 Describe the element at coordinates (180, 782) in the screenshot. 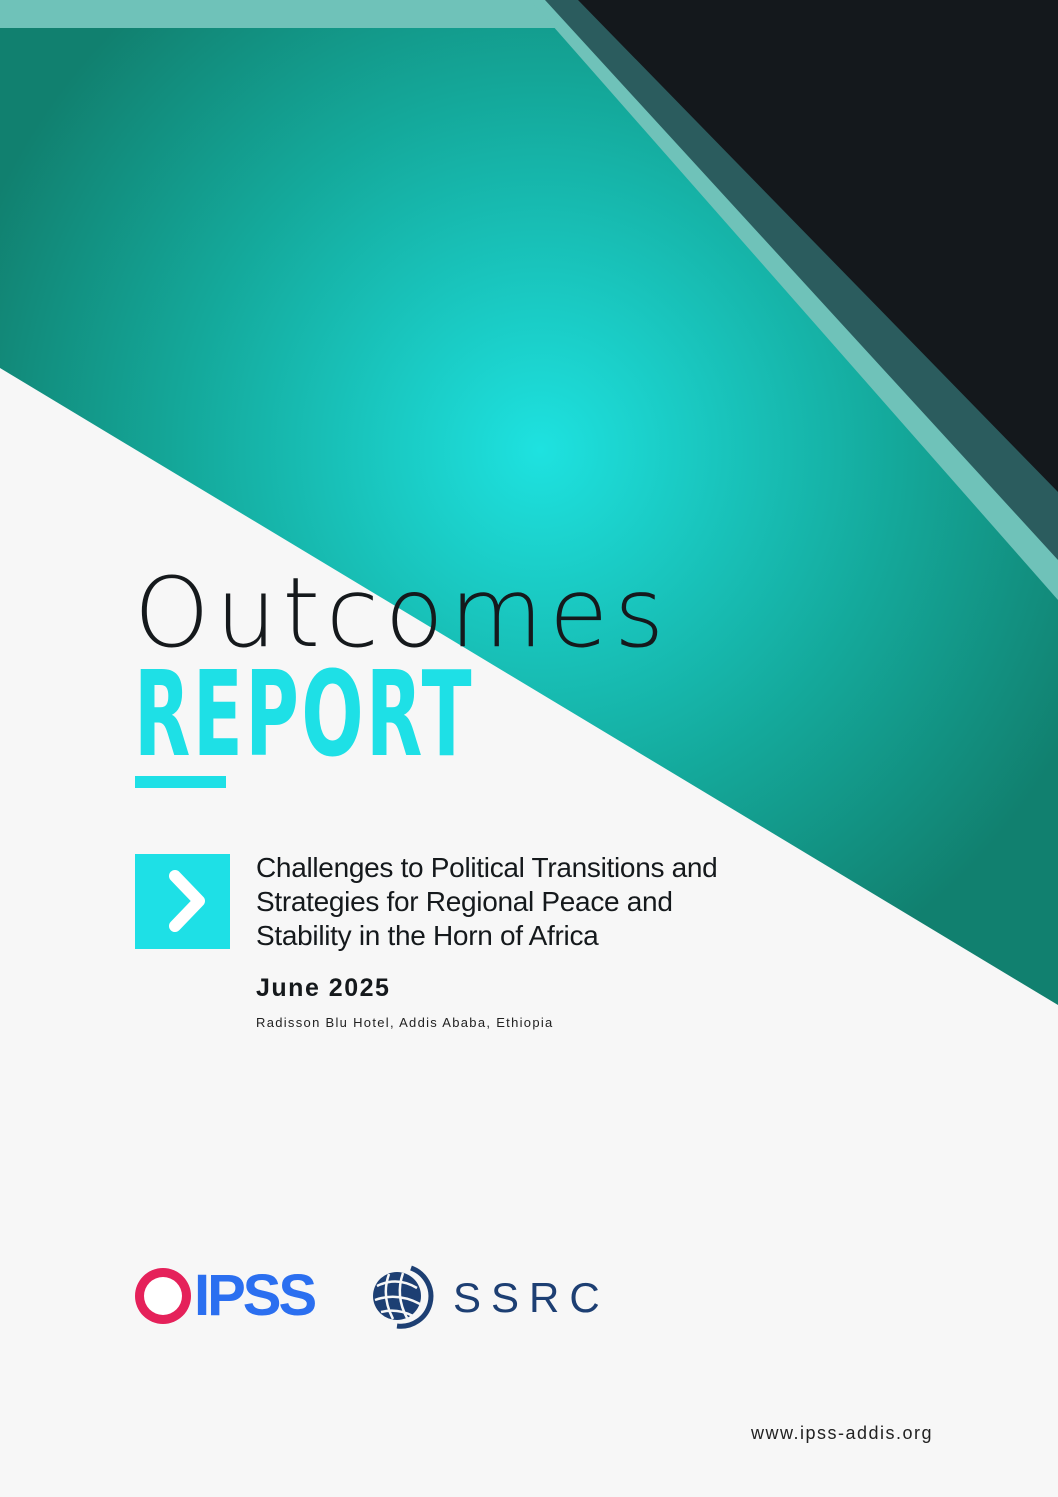

I see `accent-underline` at that location.